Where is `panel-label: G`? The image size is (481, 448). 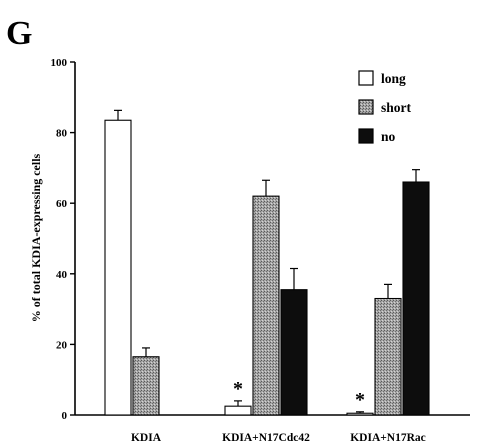 panel-label: G is located at coordinates (19, 33).